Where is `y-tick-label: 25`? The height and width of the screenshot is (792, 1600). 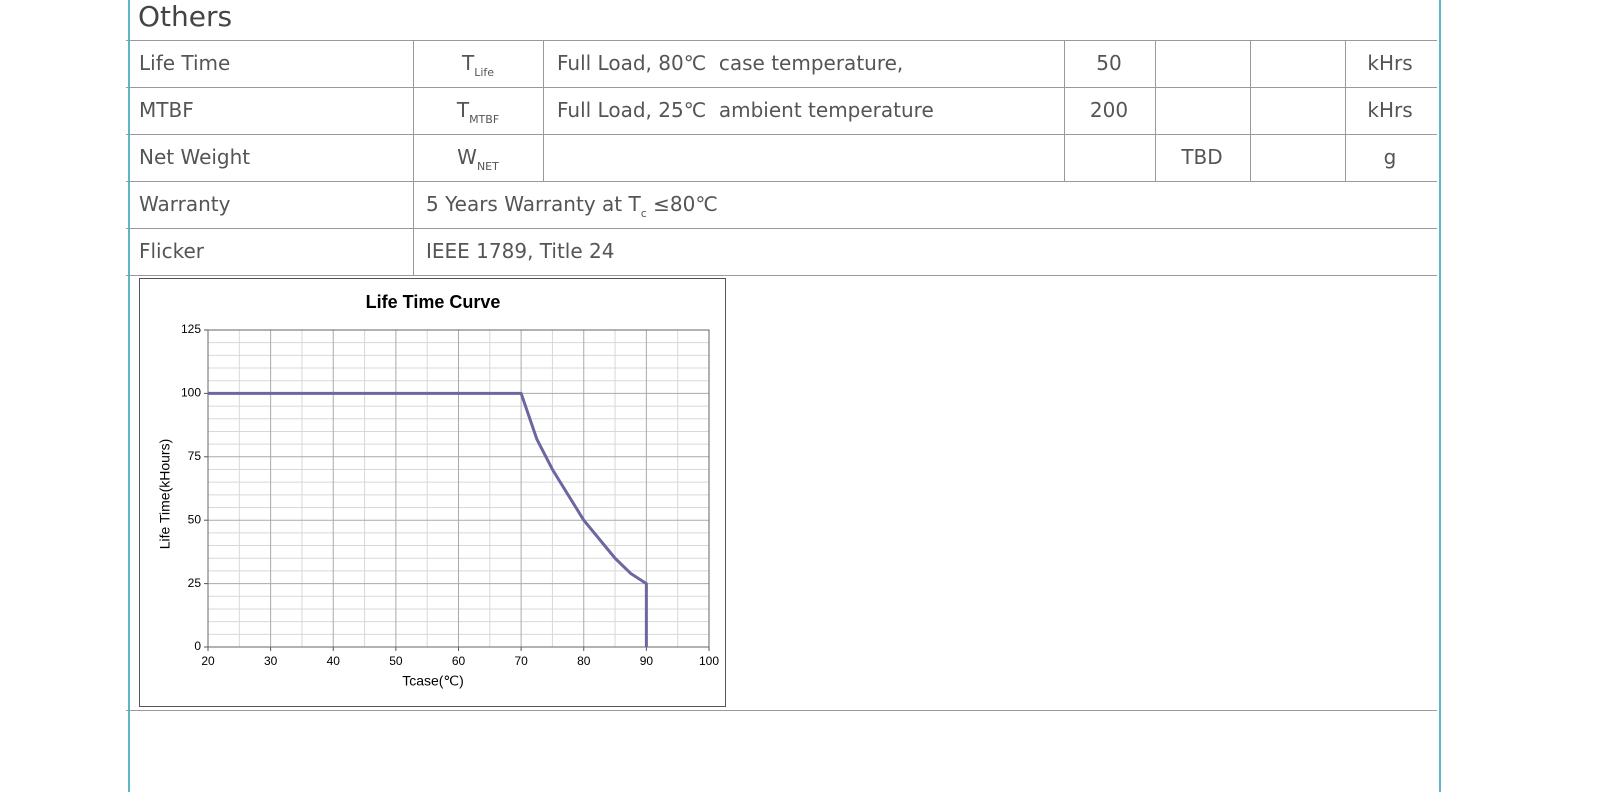 y-tick-label: 25 is located at coordinates (195, 583).